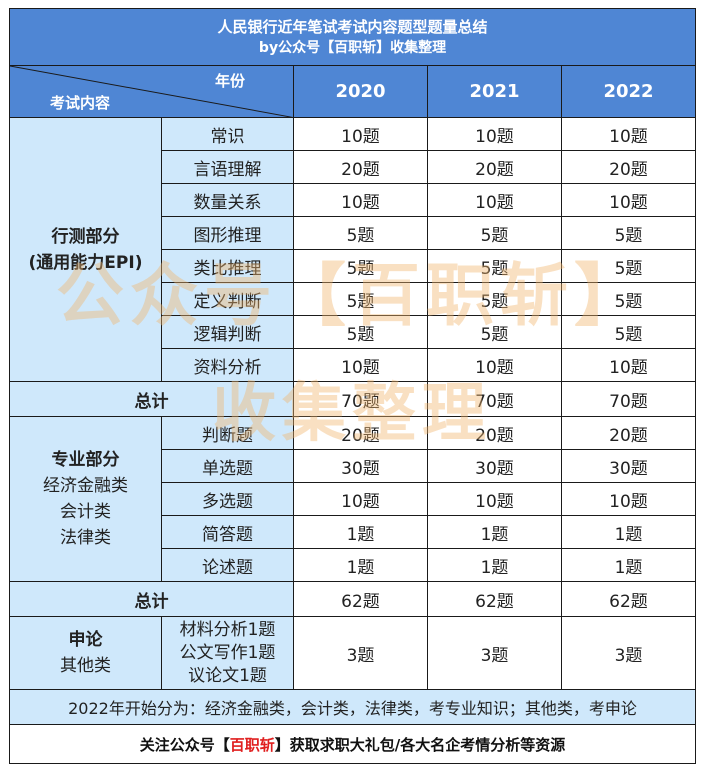 Image resolution: width=704 pixels, height=778 pixels. I want to click on table-row: 定义判断 5题 5题 5题, so click(353, 299).